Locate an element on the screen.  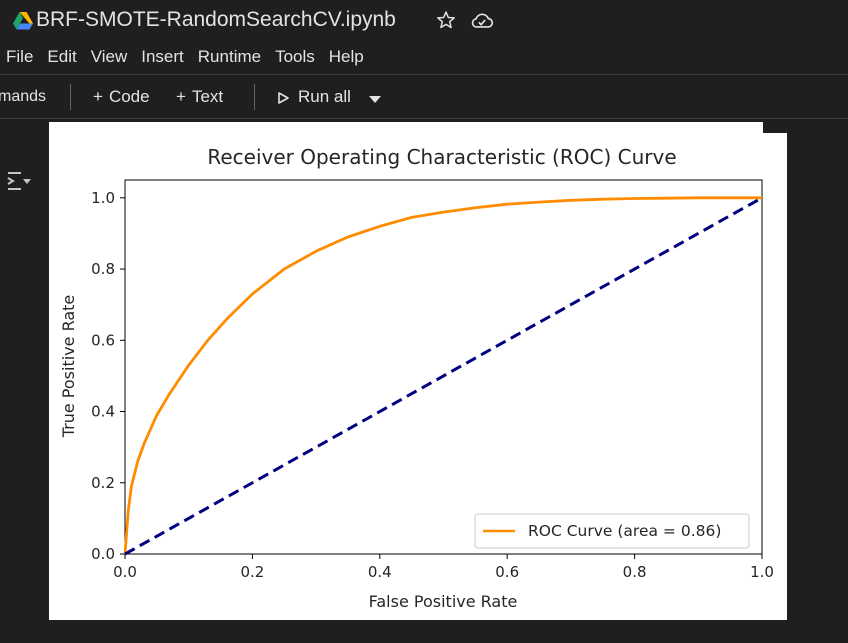
y-tick-label: 0.8 is located at coordinates (103, 269).